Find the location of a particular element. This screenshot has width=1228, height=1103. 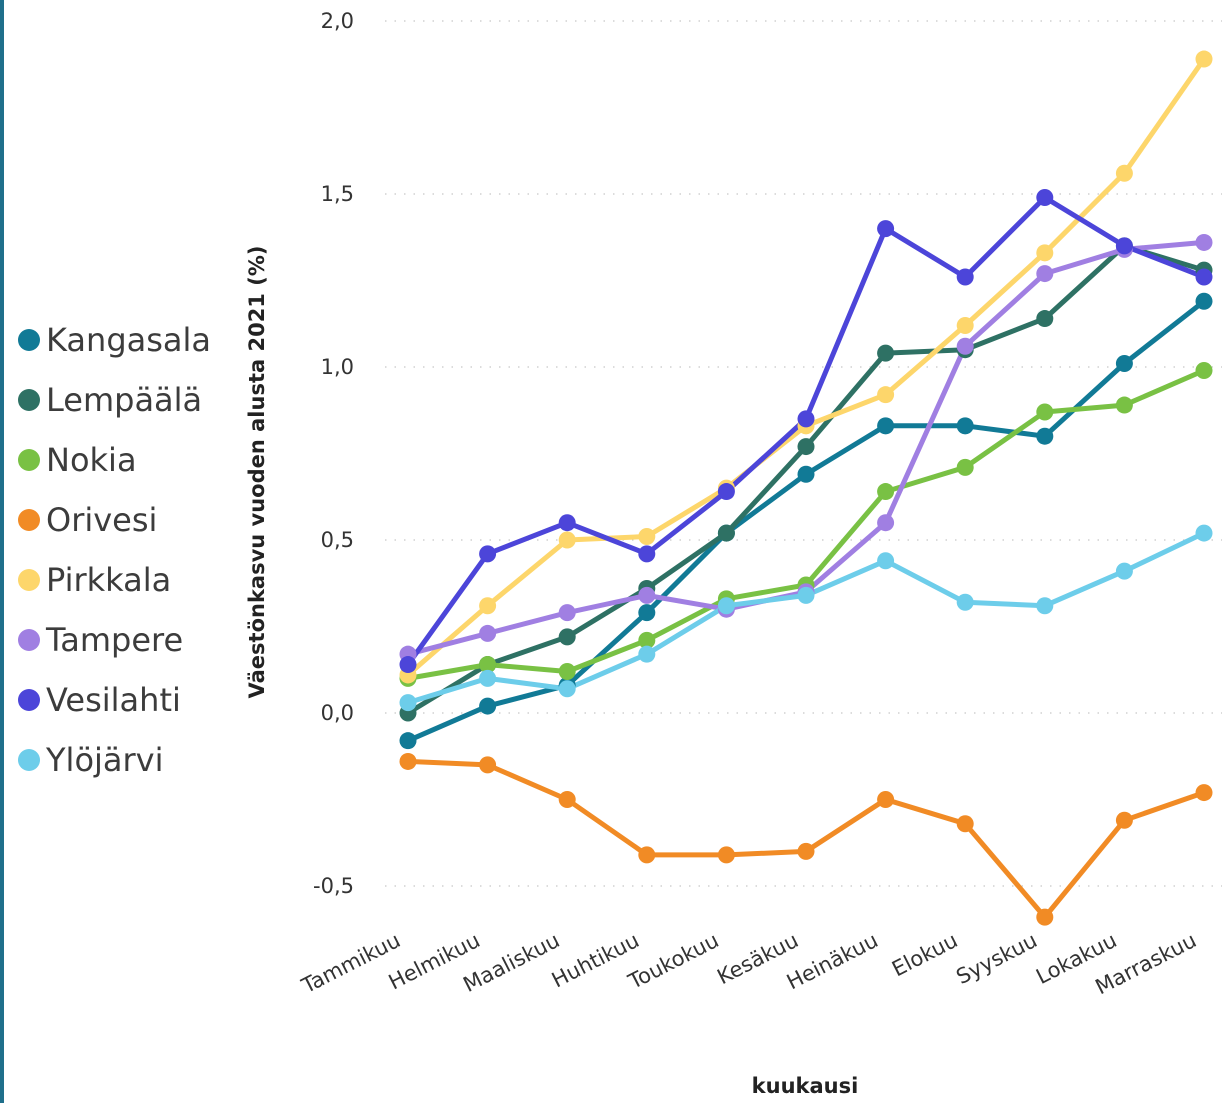

y-axis-title: Väestönkasvu vuoden alusta 2021 (%) is located at coordinates (257, 472).